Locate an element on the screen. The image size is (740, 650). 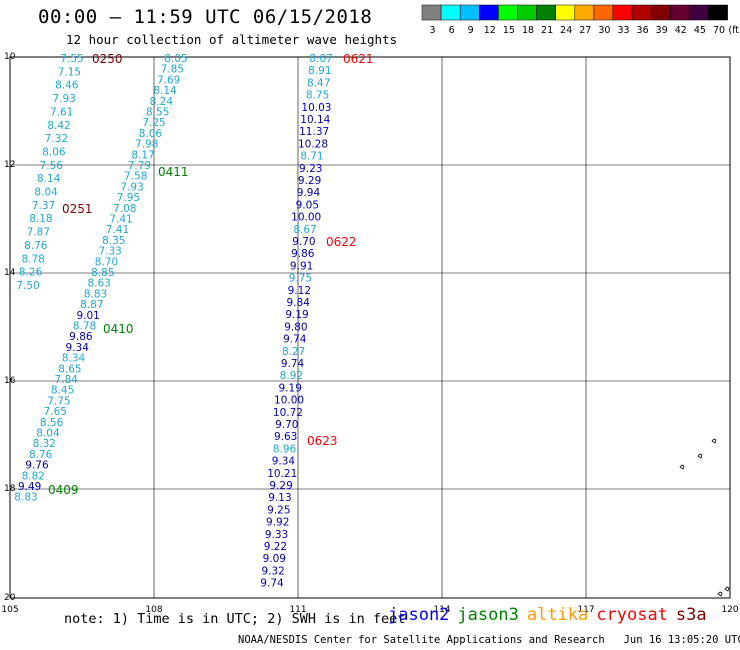
wave-height-value: 8.71 is located at coordinates (311, 157).